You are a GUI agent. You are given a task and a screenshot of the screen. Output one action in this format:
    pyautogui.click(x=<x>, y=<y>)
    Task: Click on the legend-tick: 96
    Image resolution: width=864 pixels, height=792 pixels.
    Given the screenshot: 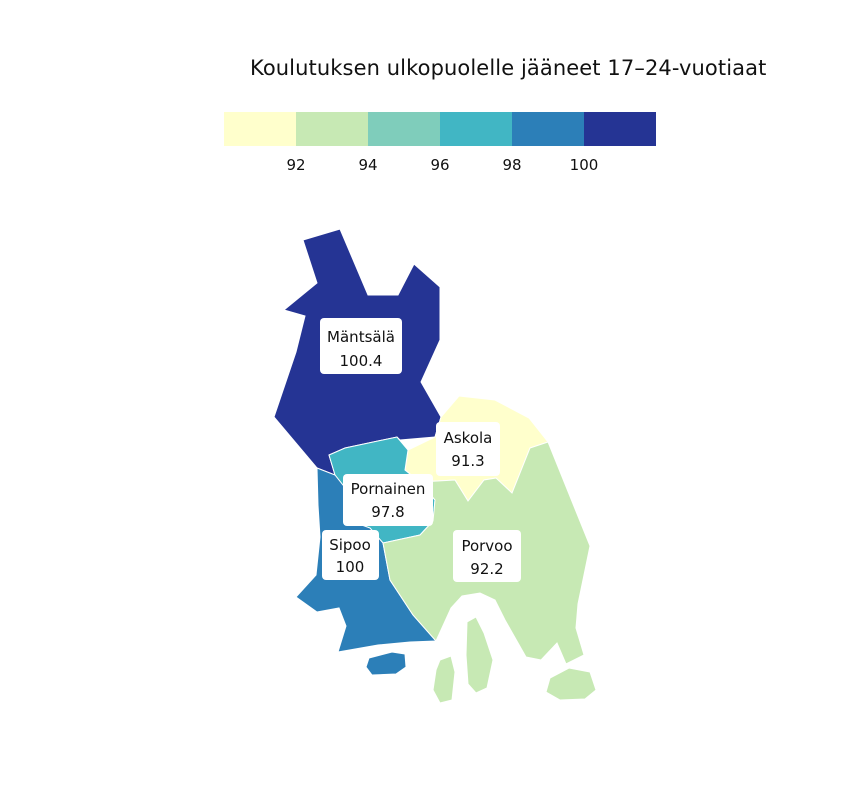 What is the action you would take?
    pyautogui.click(x=440, y=165)
    